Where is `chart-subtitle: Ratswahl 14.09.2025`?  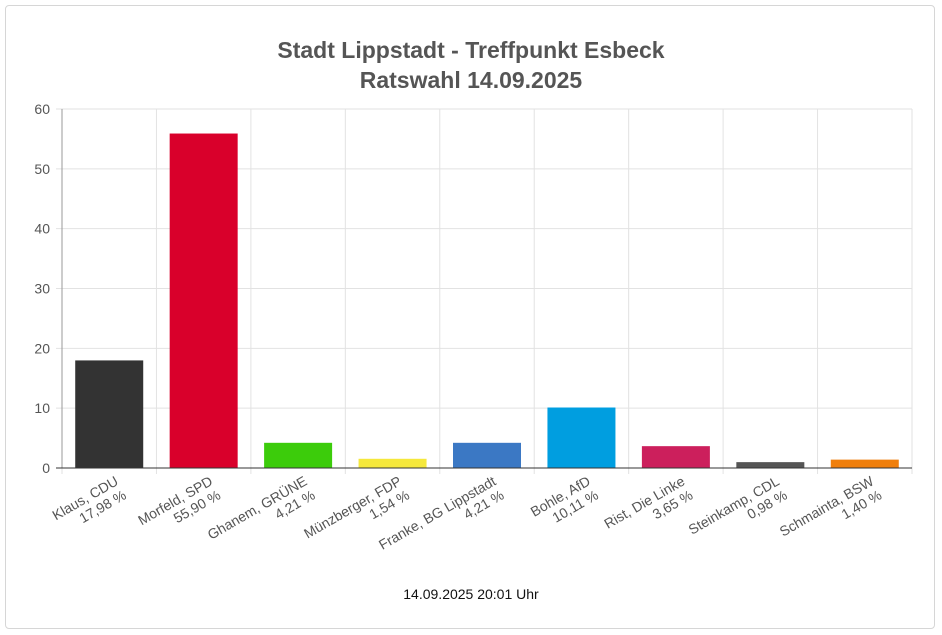
chart-subtitle: Ratswahl 14.09.2025 is located at coordinates (471, 80).